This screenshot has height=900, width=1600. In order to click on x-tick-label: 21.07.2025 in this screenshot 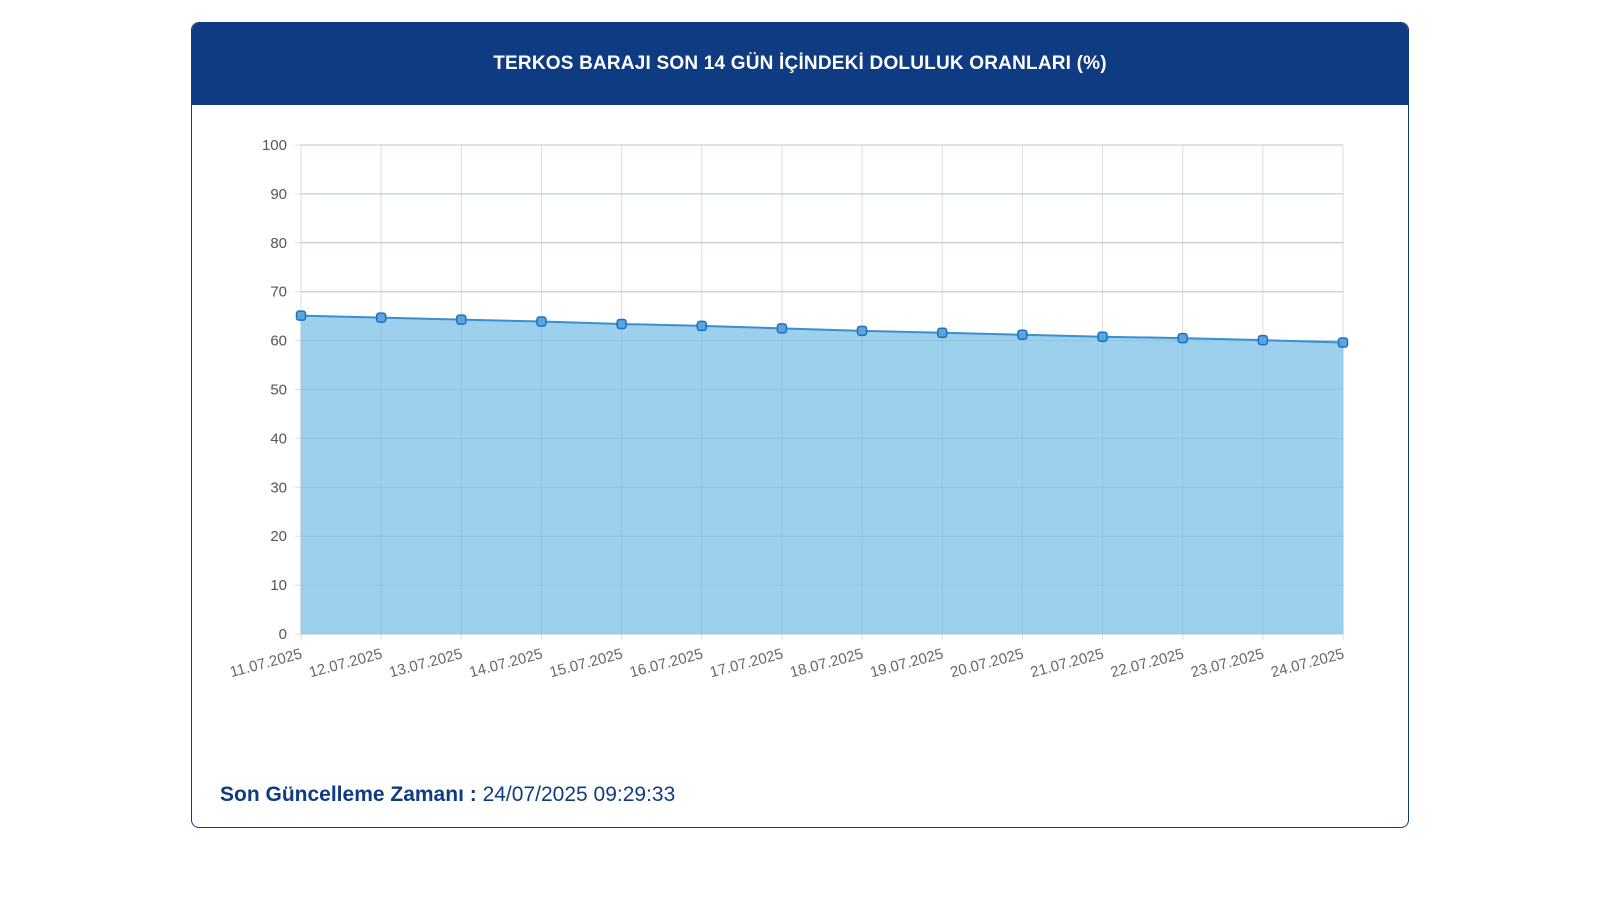, I will do `click(1067, 663)`.